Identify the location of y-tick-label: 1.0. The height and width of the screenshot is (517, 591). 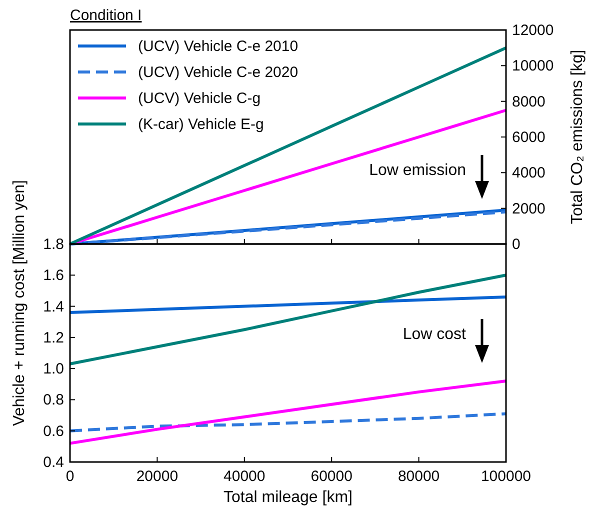
(53, 369).